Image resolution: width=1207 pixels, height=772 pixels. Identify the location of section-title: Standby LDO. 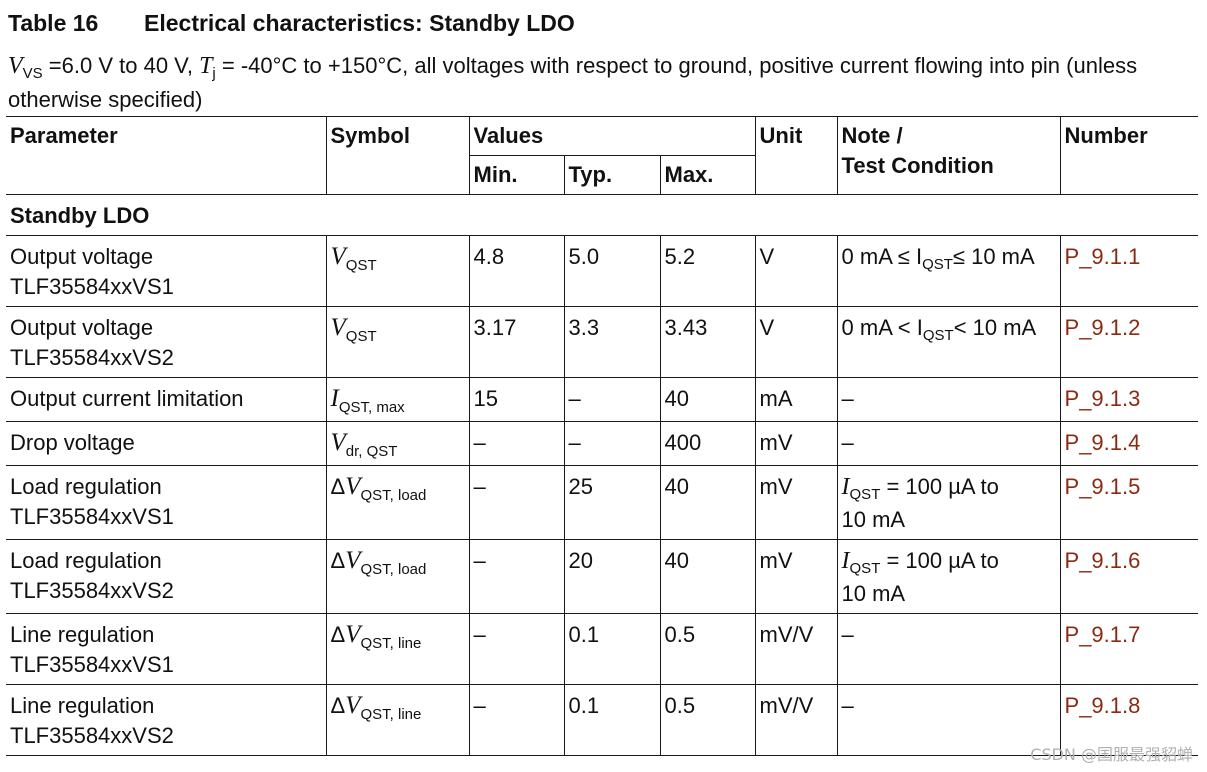
(602, 215).